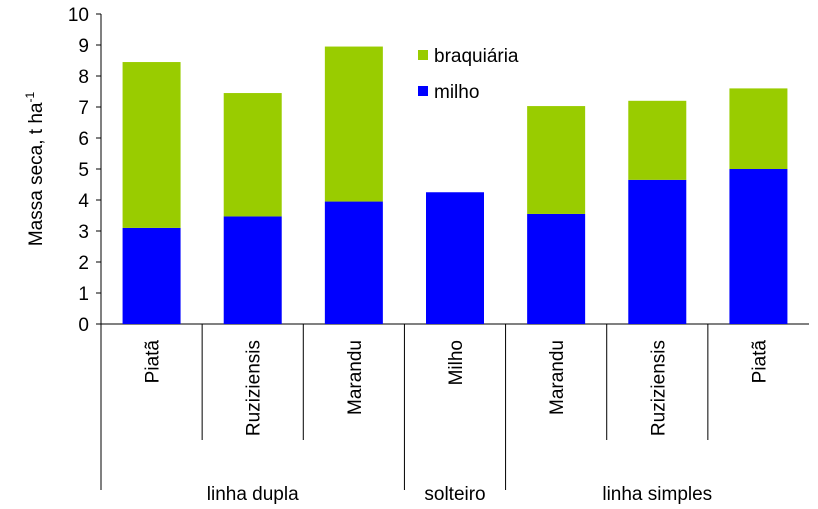 This screenshot has height=509, width=818. I want to click on y-tick-label: 5, so click(83, 170).